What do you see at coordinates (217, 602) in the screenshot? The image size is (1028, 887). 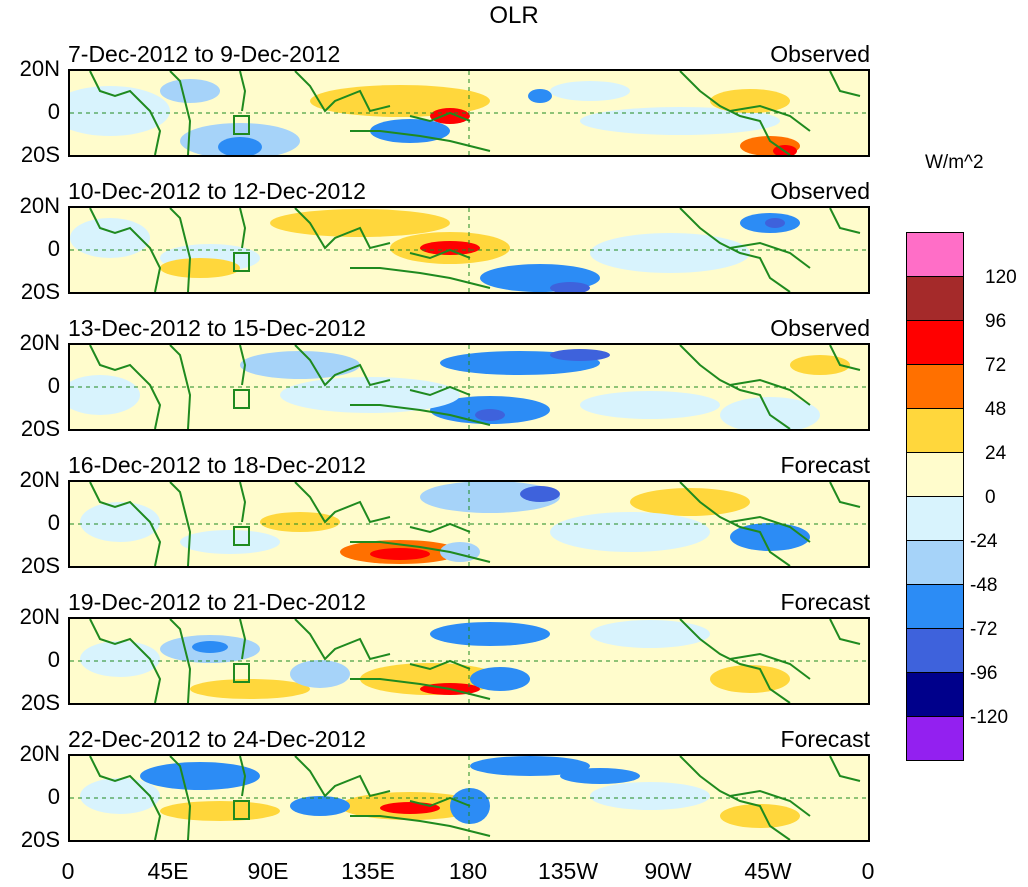 I see `panel-date-range: 19-Dec-2012 to 21-Dec-2012` at bounding box center [217, 602].